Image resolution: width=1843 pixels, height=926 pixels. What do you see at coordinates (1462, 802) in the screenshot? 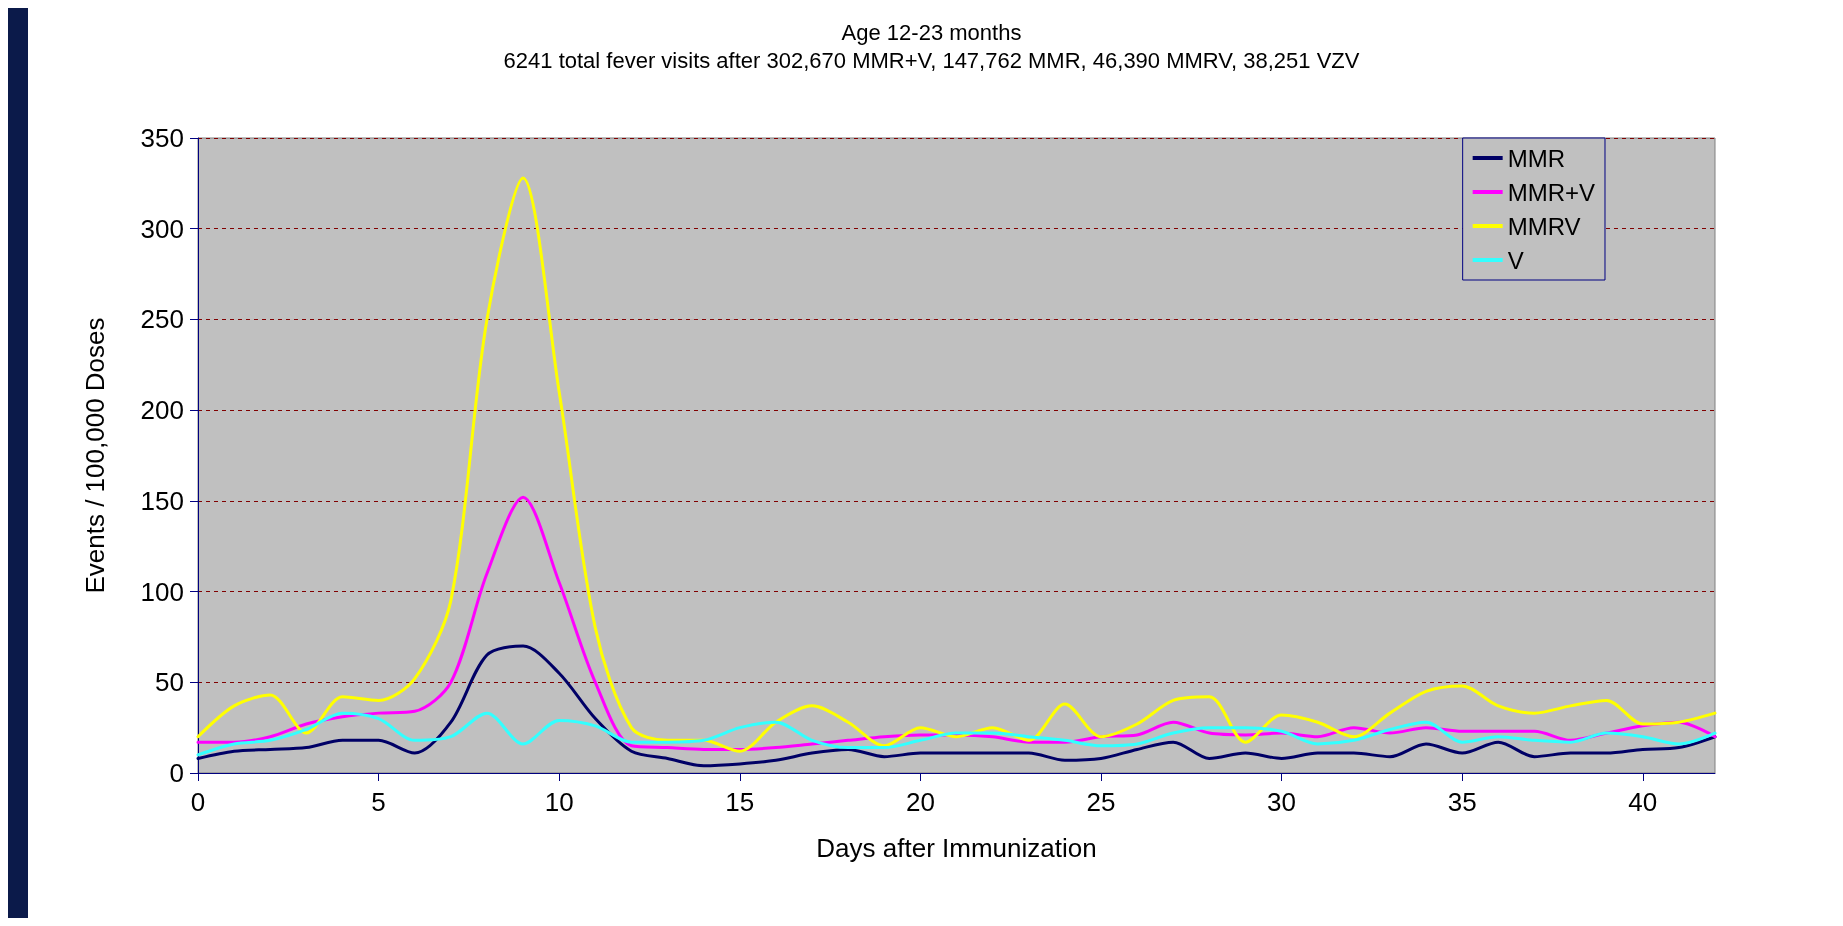
I see `x-tick-label: 35` at bounding box center [1462, 802].